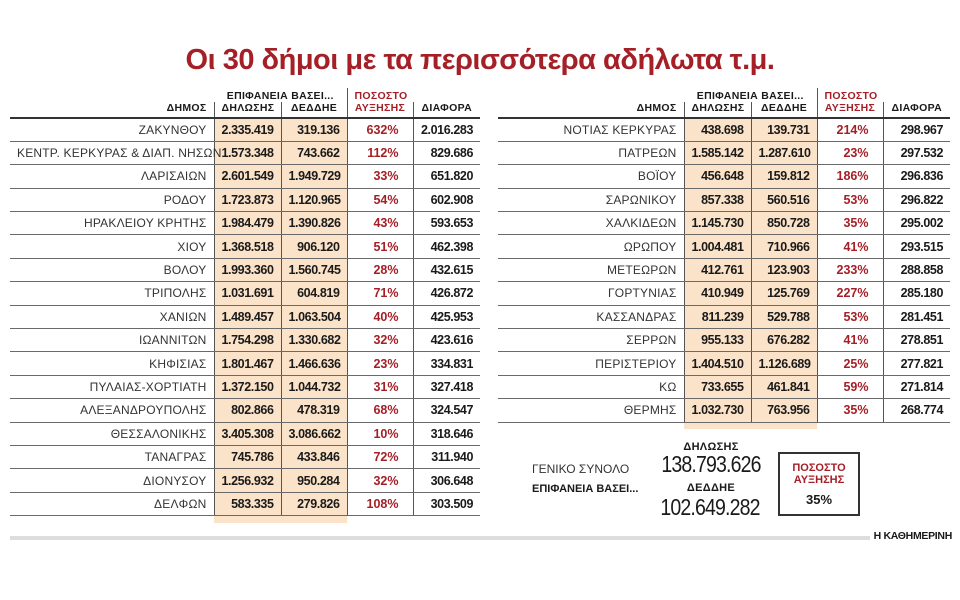 This screenshot has width=960, height=600. What do you see at coordinates (313, 504) in the screenshot?
I see `deddie-cell: 279.826` at bounding box center [313, 504].